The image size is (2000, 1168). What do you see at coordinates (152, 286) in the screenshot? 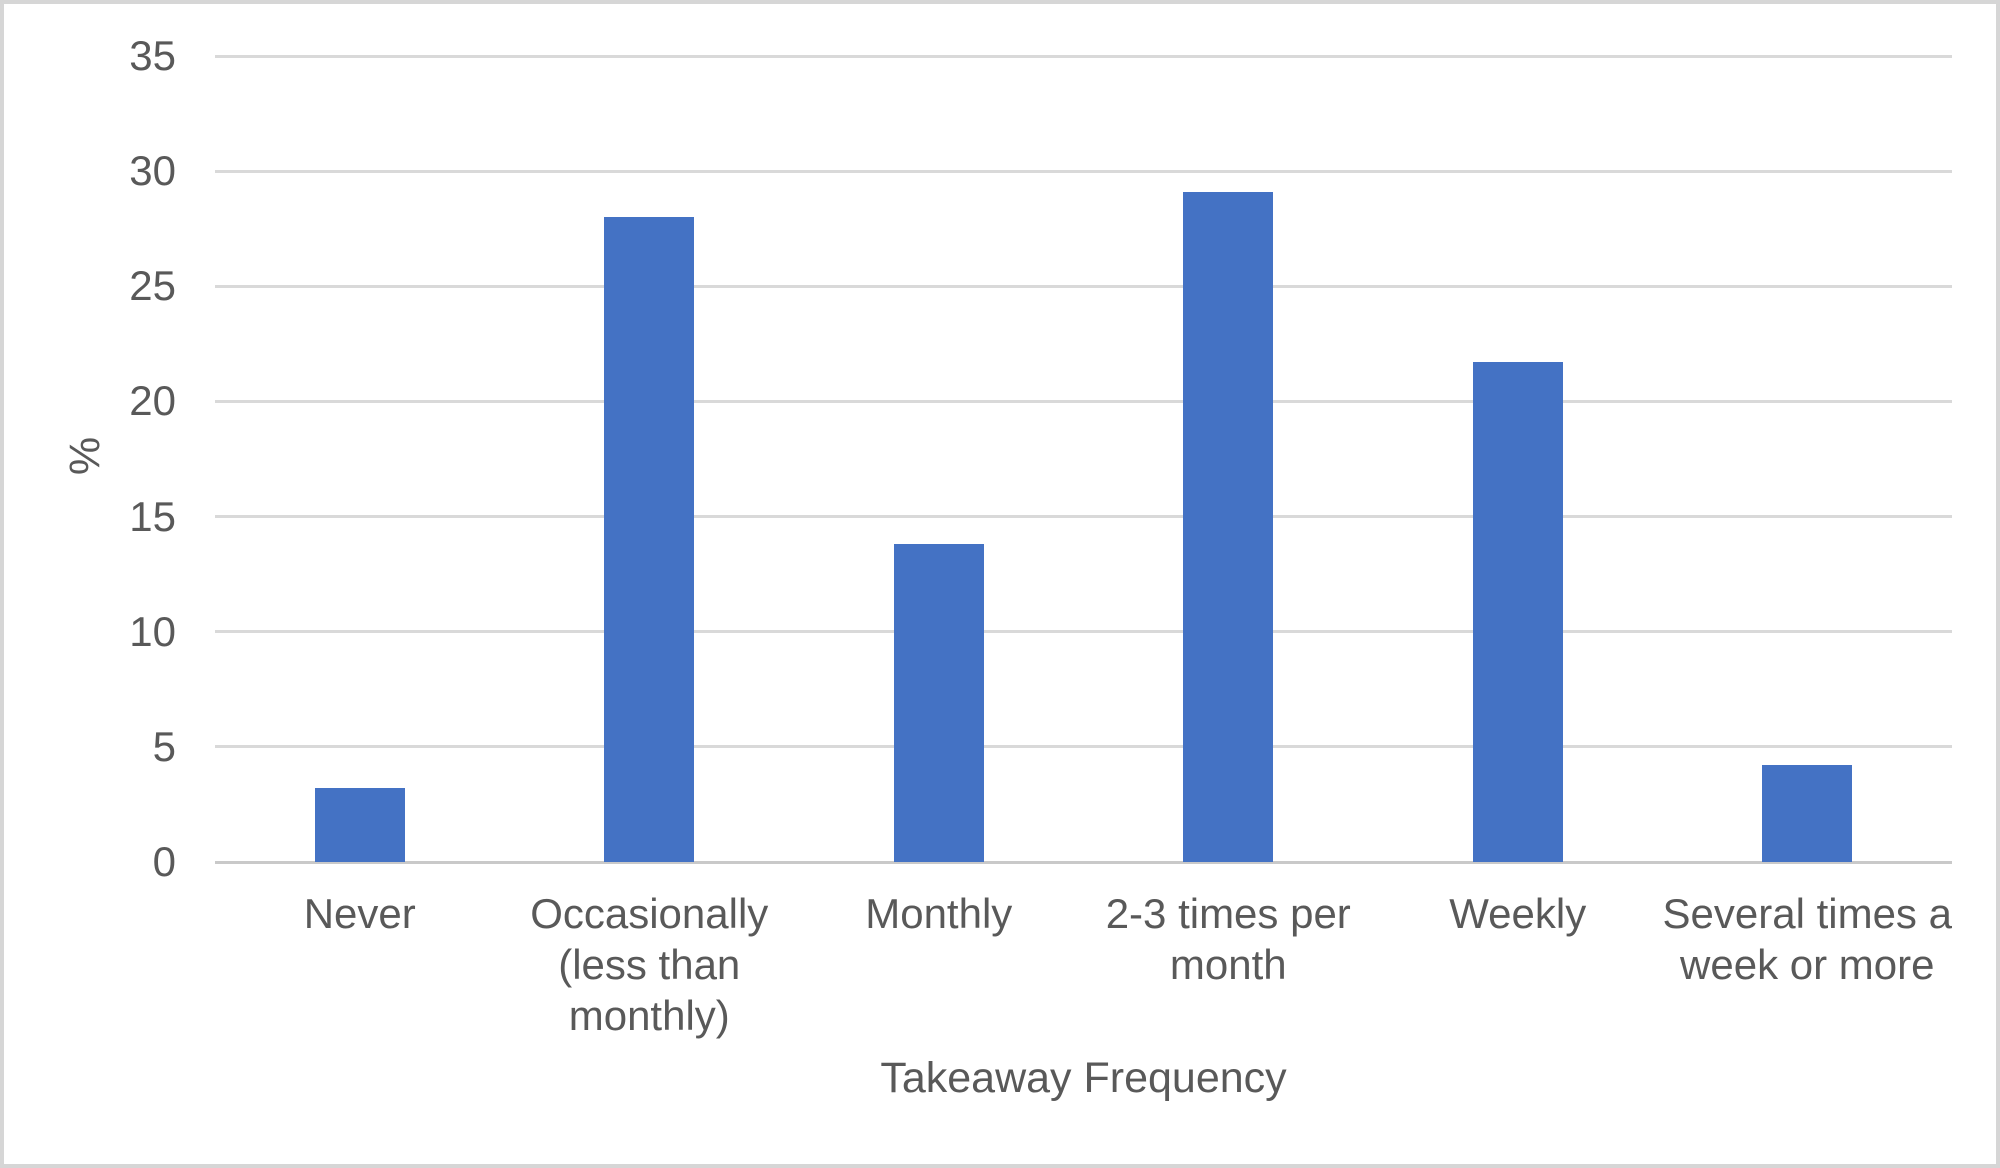
I see `y-tick-label: 25` at bounding box center [152, 286].